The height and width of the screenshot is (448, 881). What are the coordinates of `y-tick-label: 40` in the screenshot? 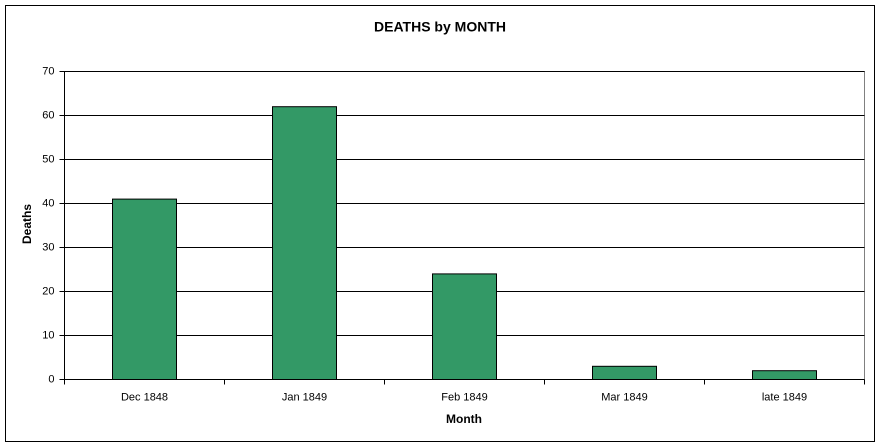 It's located at (48, 203).